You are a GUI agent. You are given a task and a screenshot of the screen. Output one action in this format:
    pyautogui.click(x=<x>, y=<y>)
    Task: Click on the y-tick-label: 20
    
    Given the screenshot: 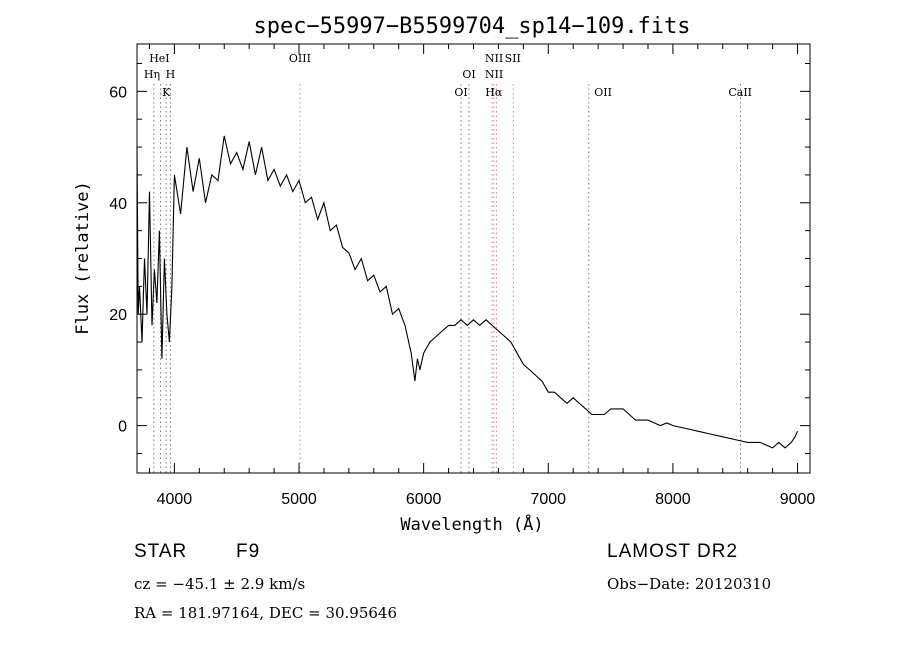 What is the action you would take?
    pyautogui.click(x=118, y=315)
    